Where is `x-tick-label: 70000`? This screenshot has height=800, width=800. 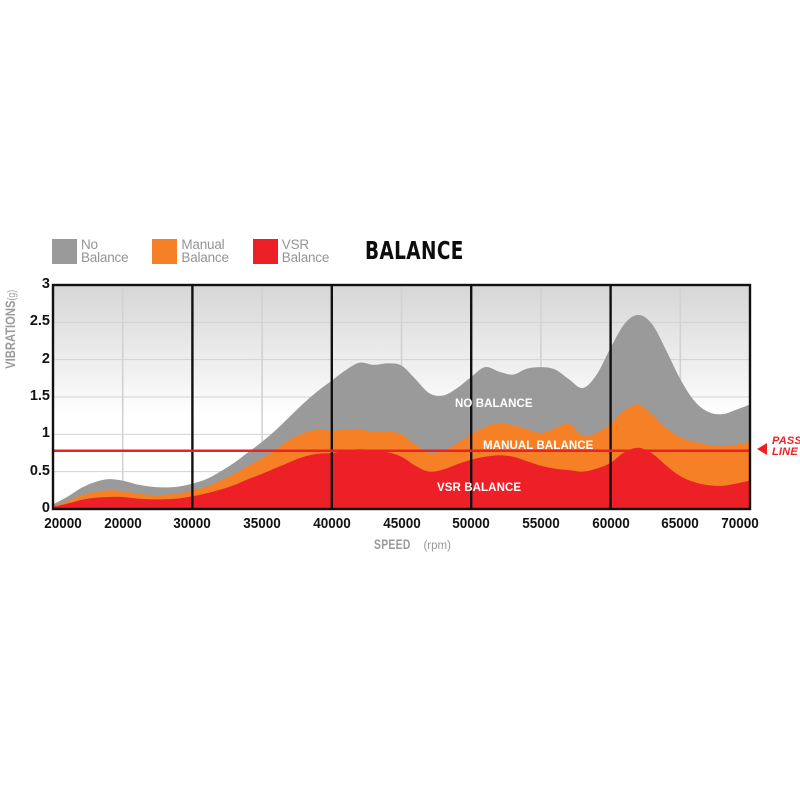 x-tick-label: 70000 is located at coordinates (740, 524).